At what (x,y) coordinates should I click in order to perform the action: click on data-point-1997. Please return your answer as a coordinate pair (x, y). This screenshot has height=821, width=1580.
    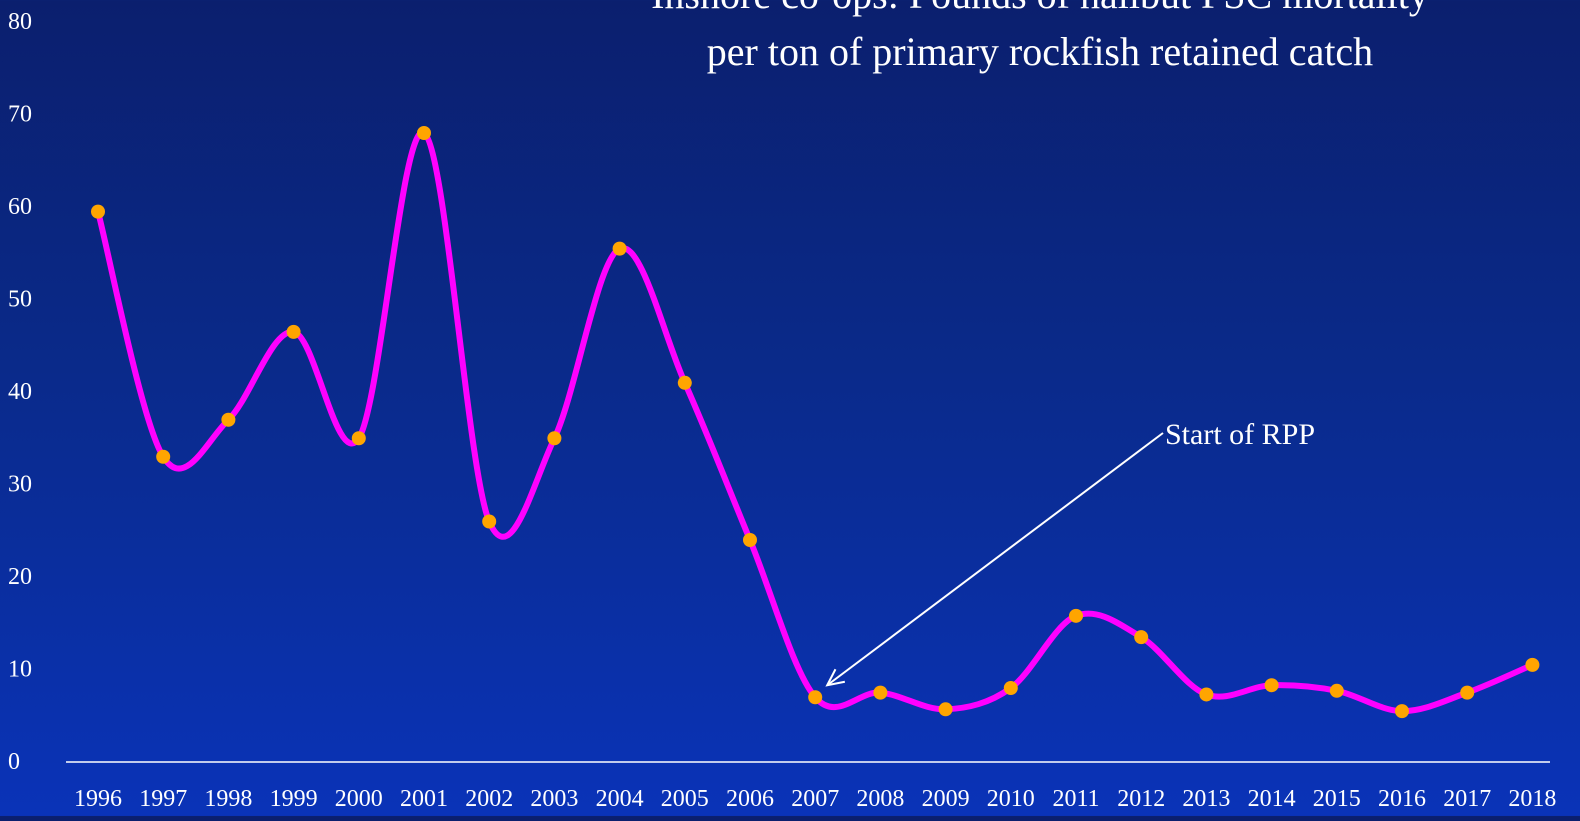
    Looking at the image, I should click on (163, 456).